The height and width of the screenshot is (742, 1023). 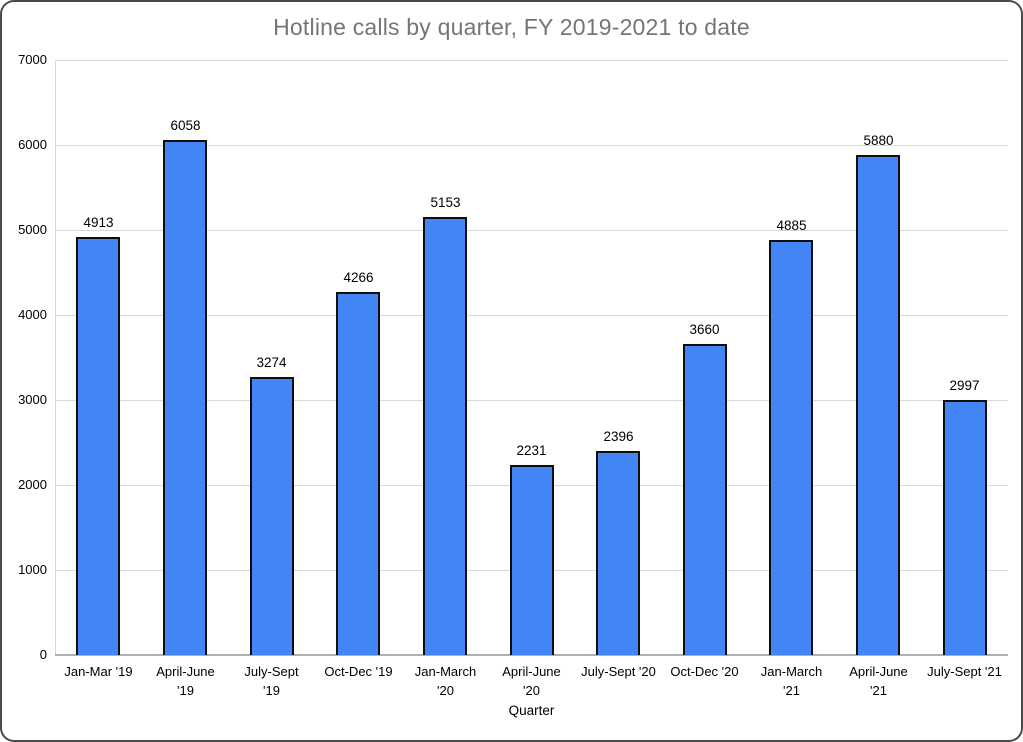 I want to click on bar-value-label: 5153, so click(x=445, y=202).